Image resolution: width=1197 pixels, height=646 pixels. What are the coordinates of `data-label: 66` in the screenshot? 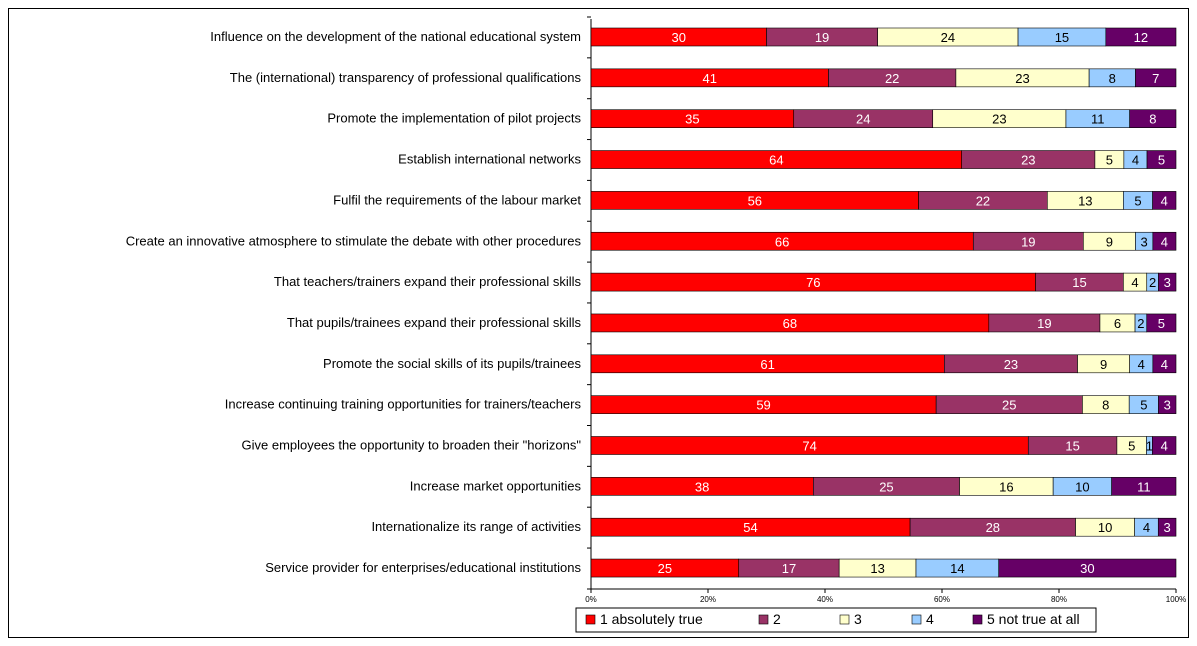 It's located at (782, 241).